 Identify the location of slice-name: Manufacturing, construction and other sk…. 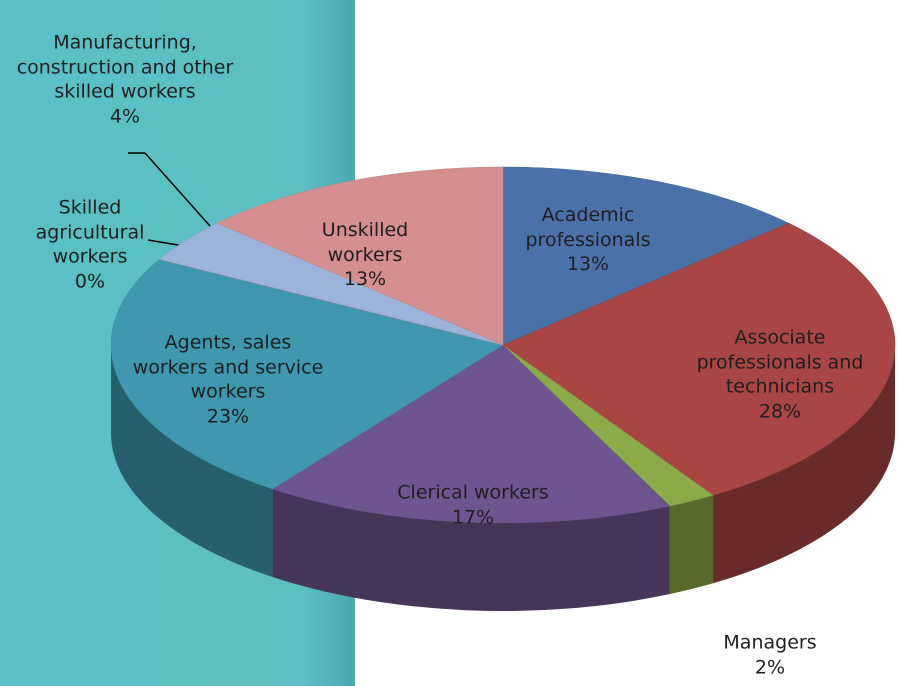
(125, 67).